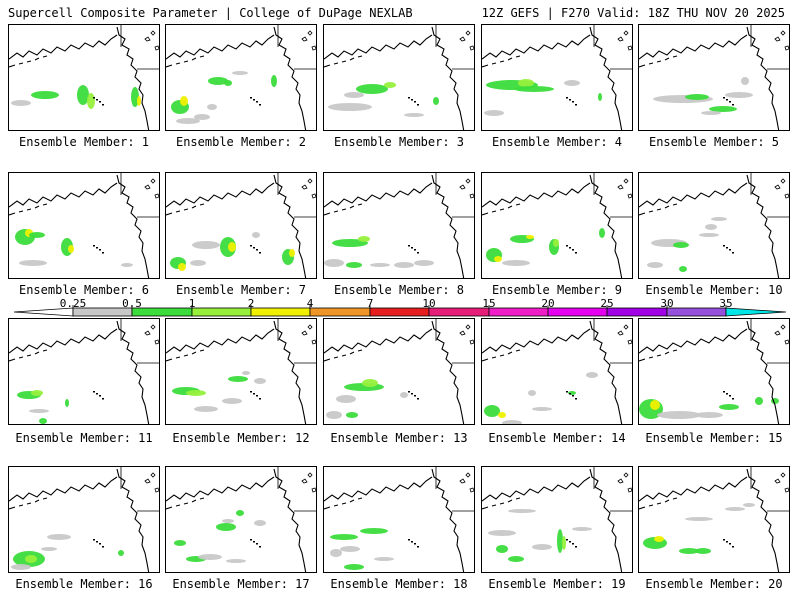 The height and width of the screenshot is (600, 800). I want to click on member-label: Ensemble Member: 5, so click(714, 142).